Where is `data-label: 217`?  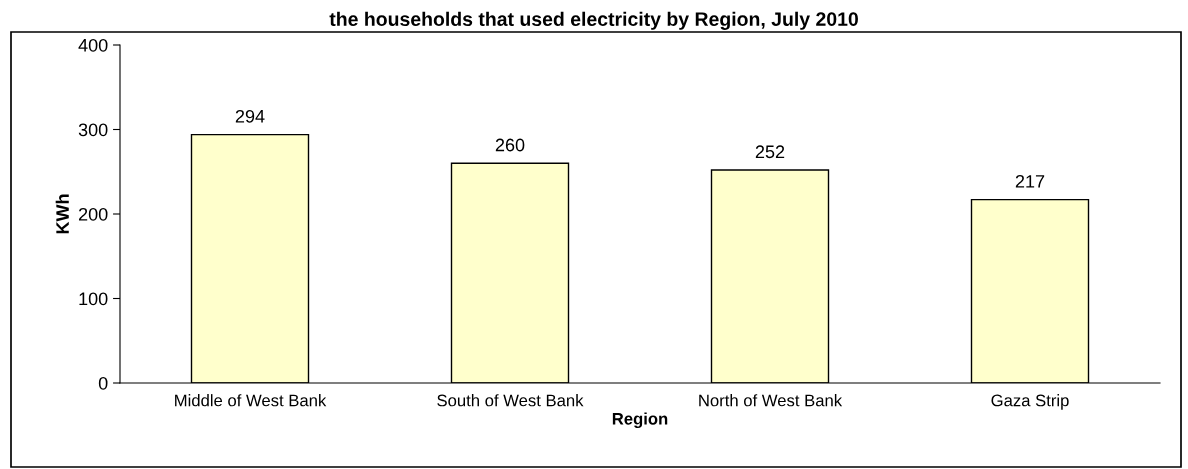 data-label: 217 is located at coordinates (1030, 181).